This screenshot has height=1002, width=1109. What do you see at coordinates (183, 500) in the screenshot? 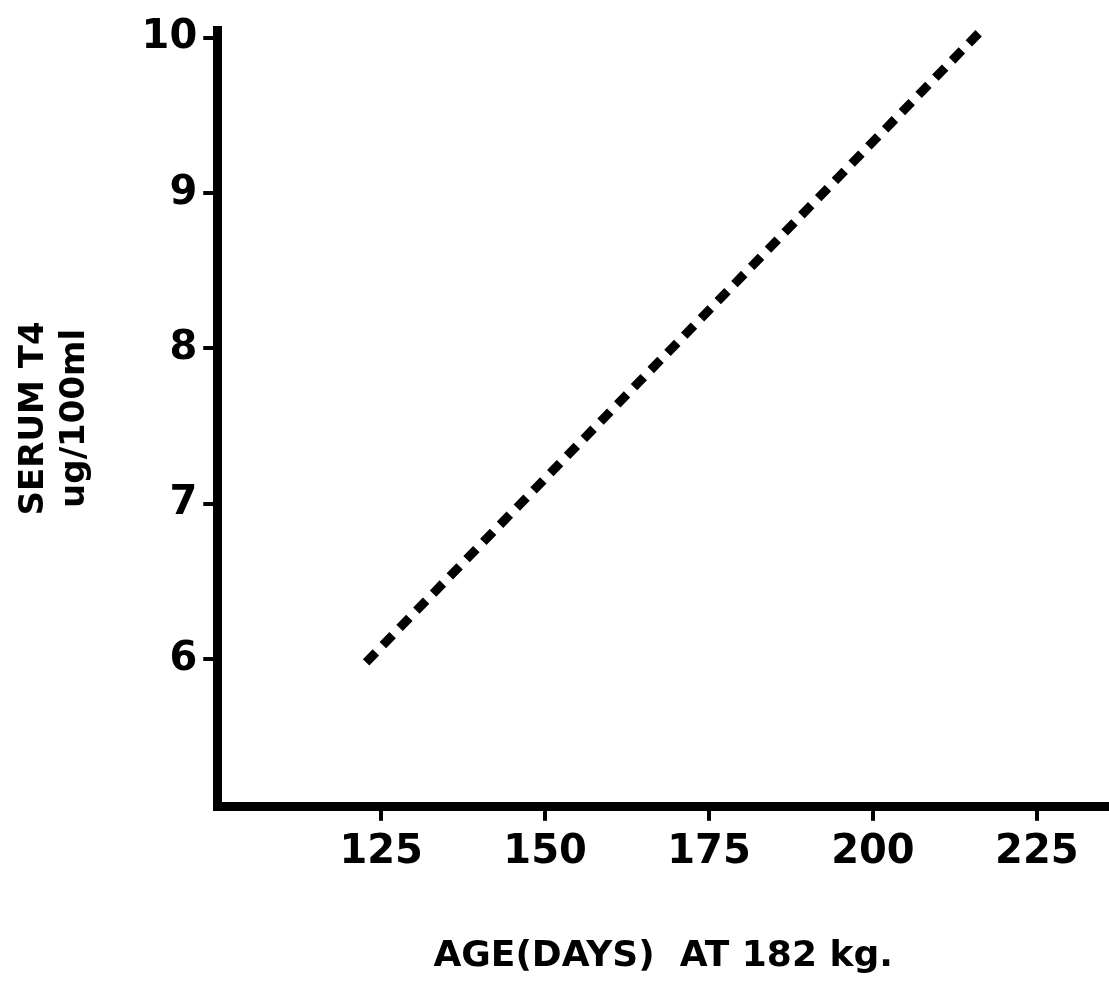
I see `y-tick-label: 7` at bounding box center [183, 500].